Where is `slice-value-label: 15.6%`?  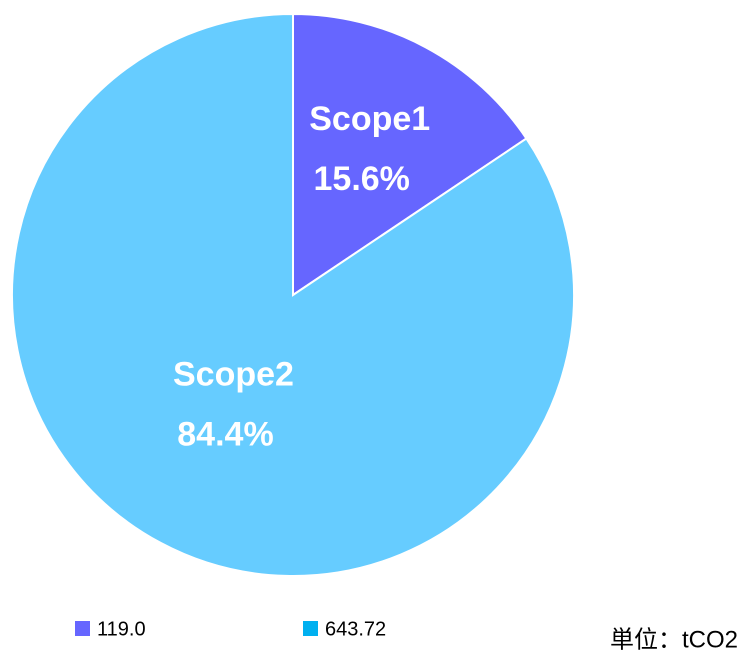 slice-value-label: 15.6% is located at coordinates (362, 179).